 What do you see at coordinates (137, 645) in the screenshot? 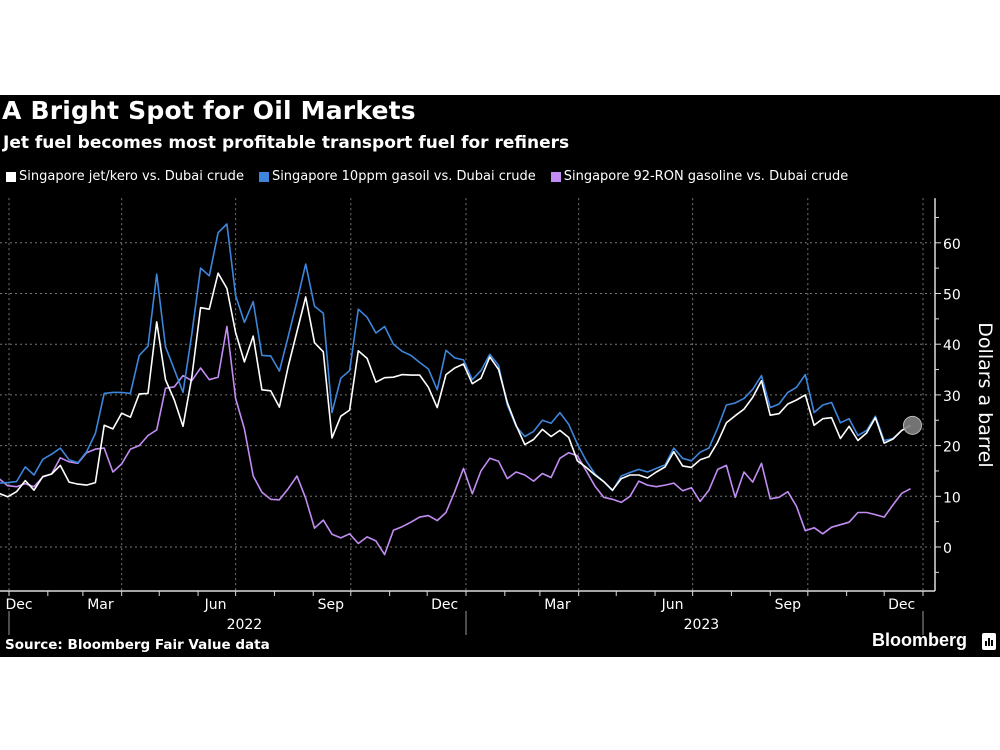
I see `source-note: Source: Bloomberg Fair Value data` at bounding box center [137, 645].